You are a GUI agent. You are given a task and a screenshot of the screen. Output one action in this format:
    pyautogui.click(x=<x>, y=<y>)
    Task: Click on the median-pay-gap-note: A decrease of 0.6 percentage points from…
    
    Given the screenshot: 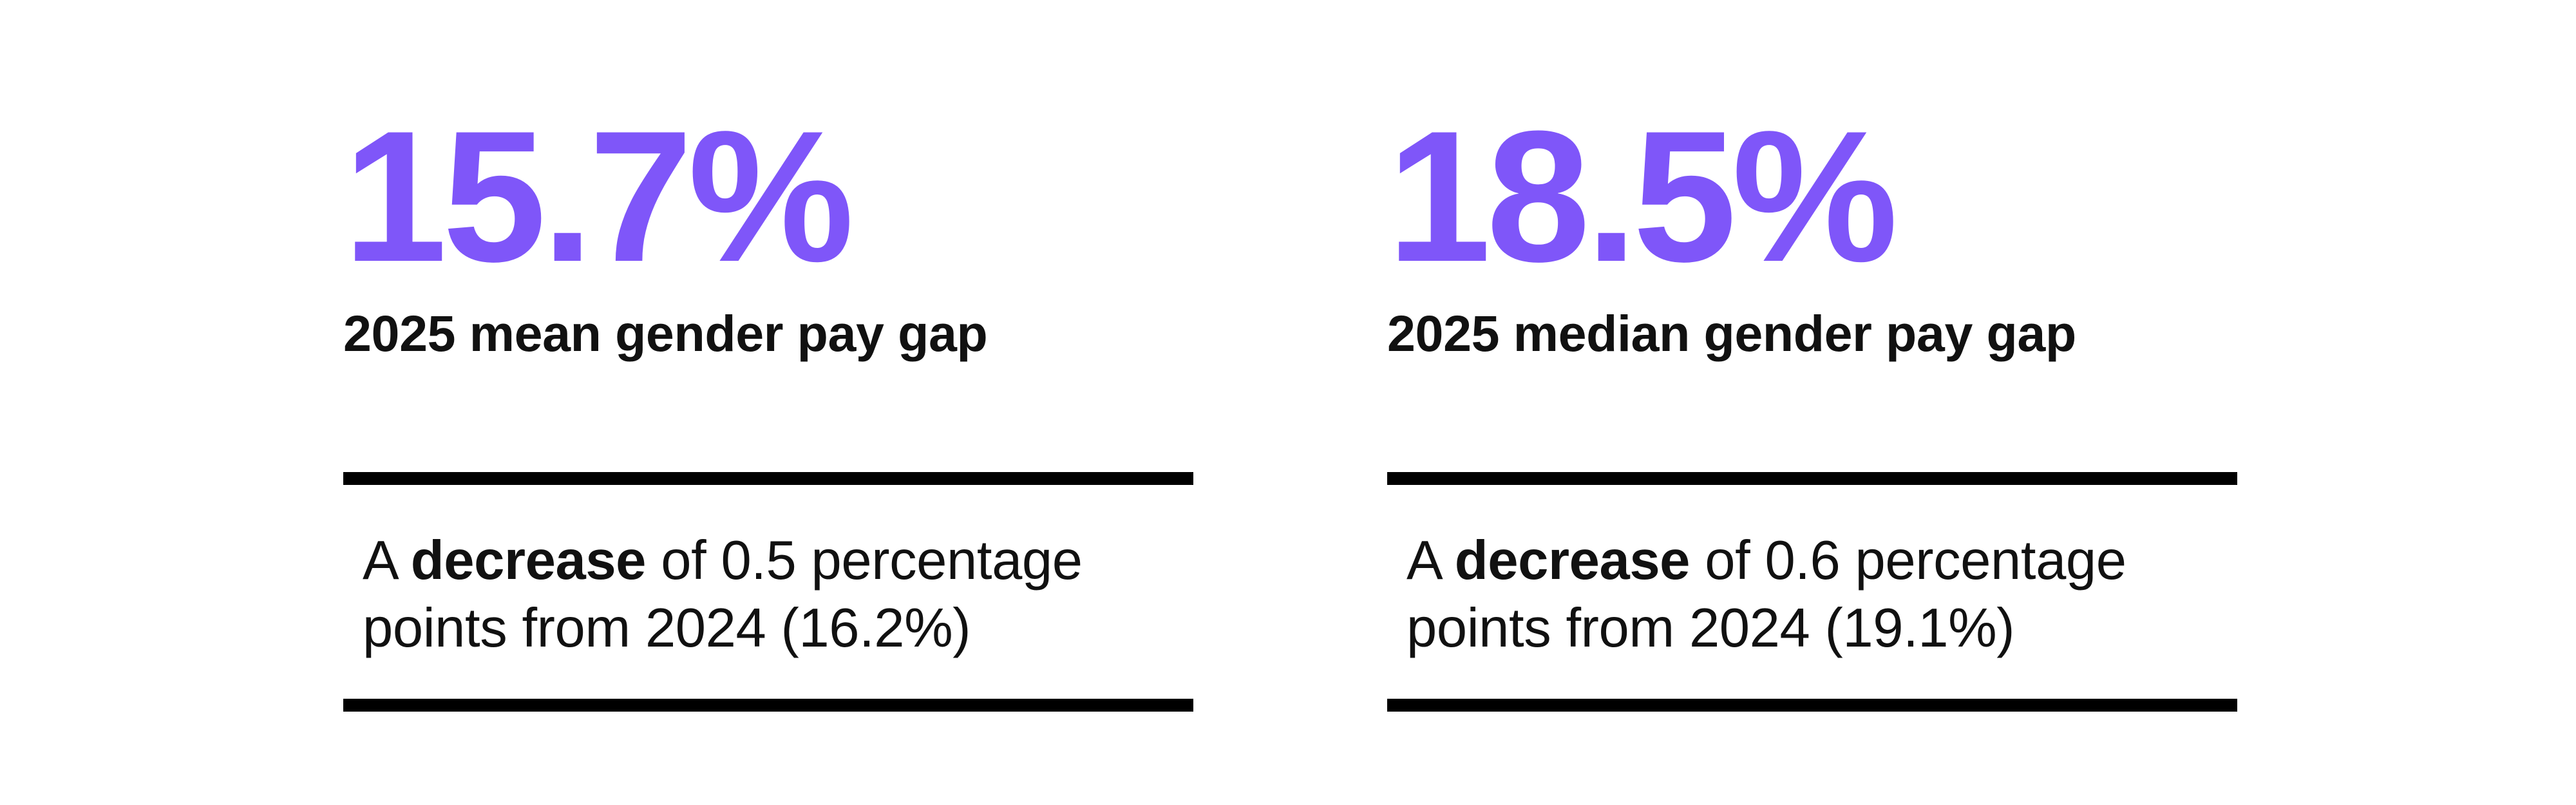 What is the action you would take?
    pyautogui.click(x=1810, y=594)
    